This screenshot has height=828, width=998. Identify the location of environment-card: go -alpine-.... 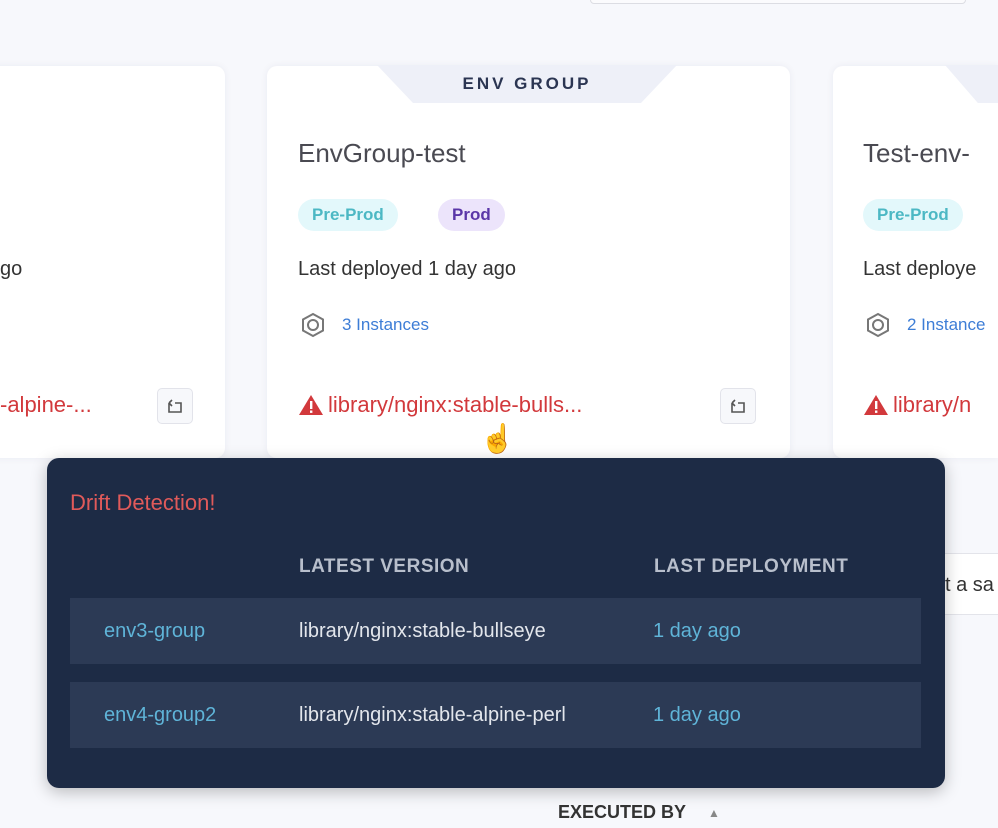
(112, 262).